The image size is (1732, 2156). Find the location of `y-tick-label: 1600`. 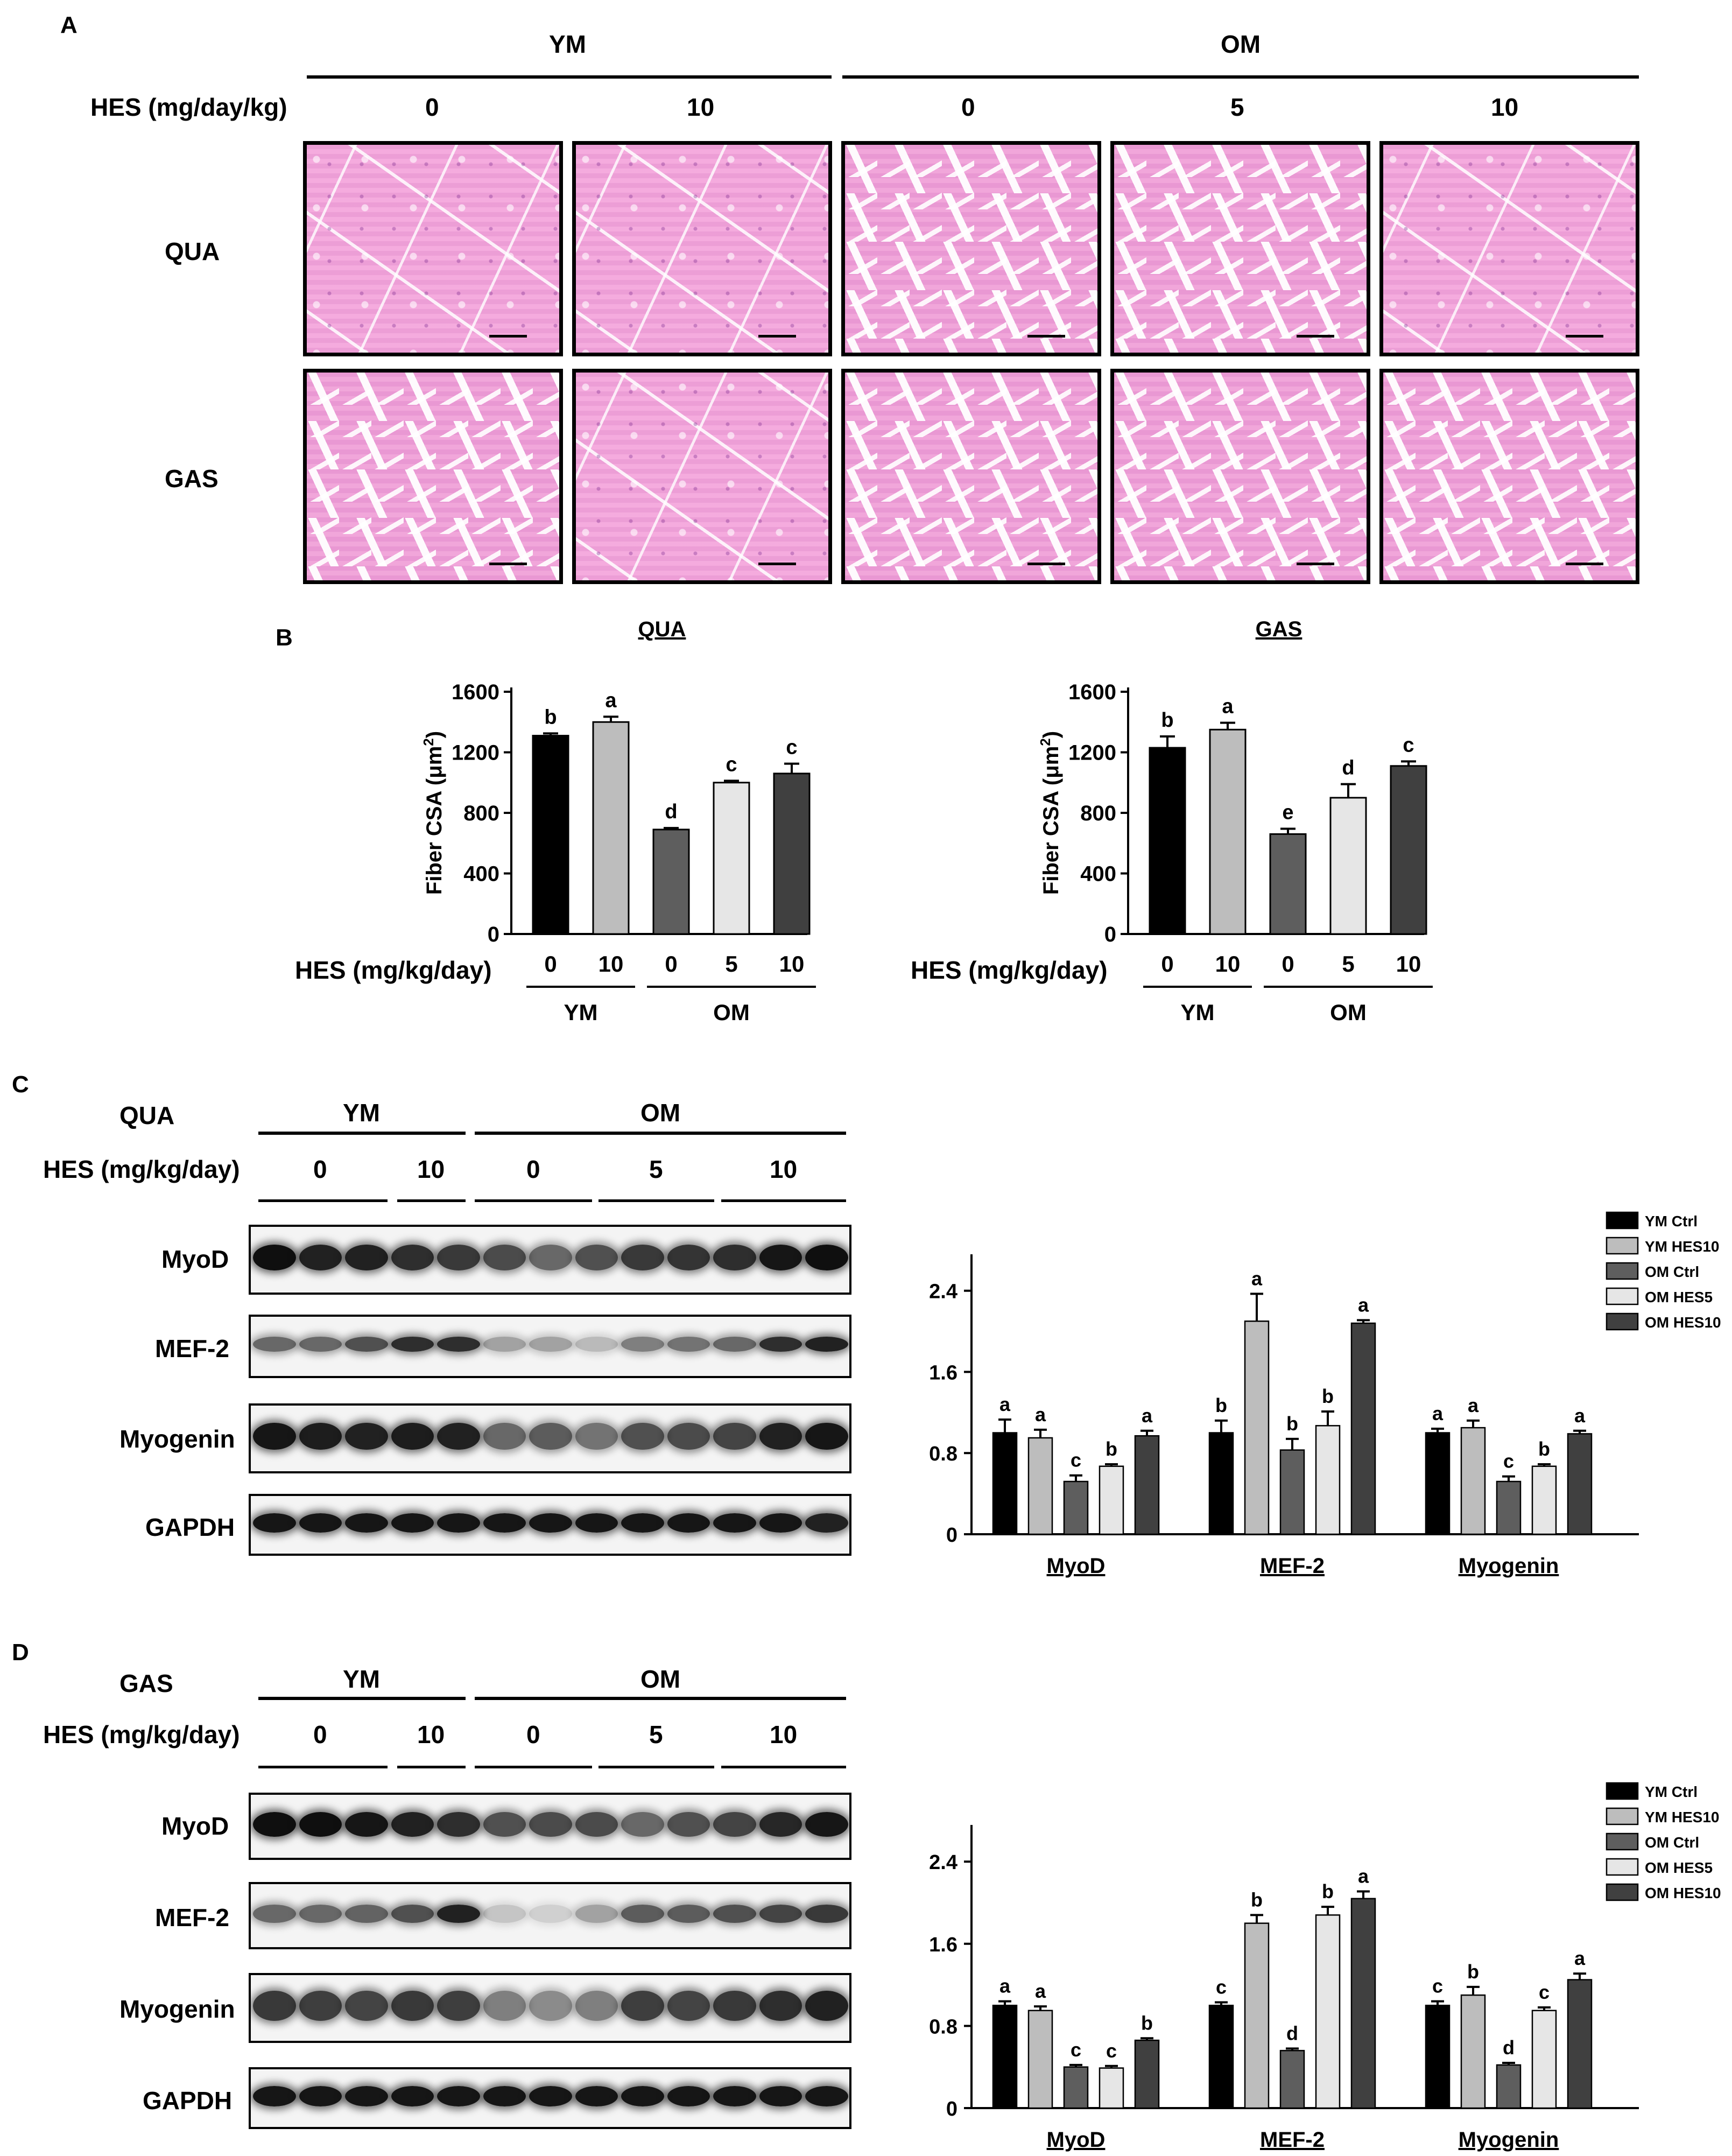

y-tick-label: 1600 is located at coordinates (1092, 692).